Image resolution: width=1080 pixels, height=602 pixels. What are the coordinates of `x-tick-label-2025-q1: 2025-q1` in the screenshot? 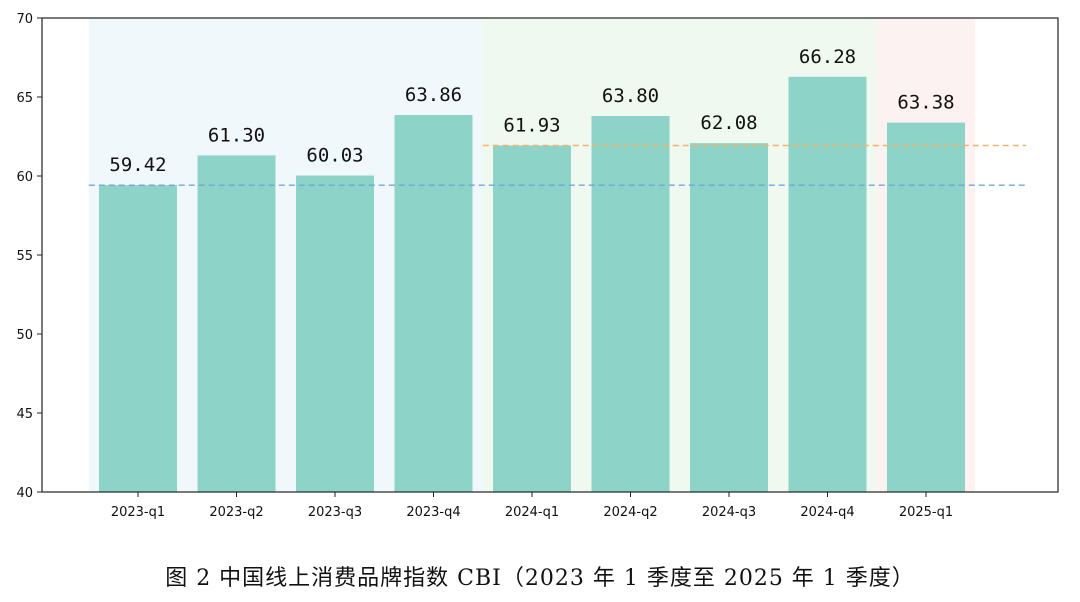 It's located at (926, 512).